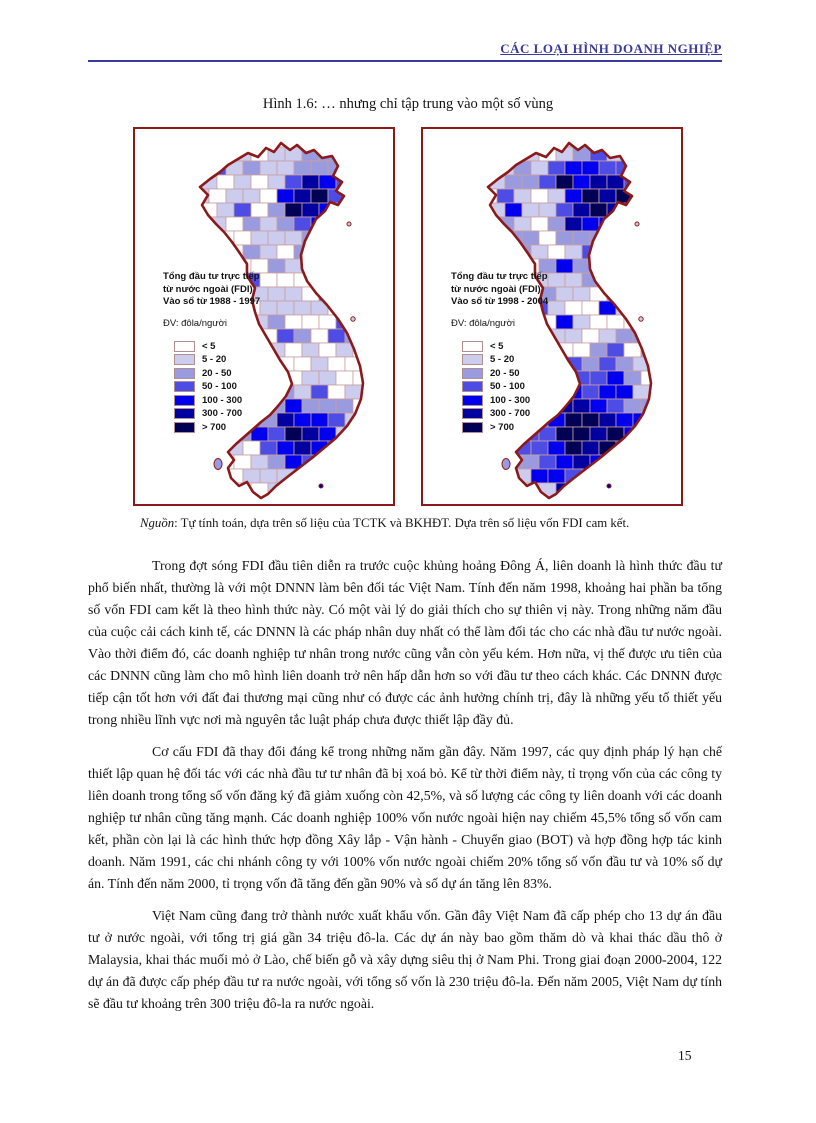  Describe the element at coordinates (500, 301) in the screenshot. I see `legend-title-line: Vào sổ từ 1998 - 2004` at that location.